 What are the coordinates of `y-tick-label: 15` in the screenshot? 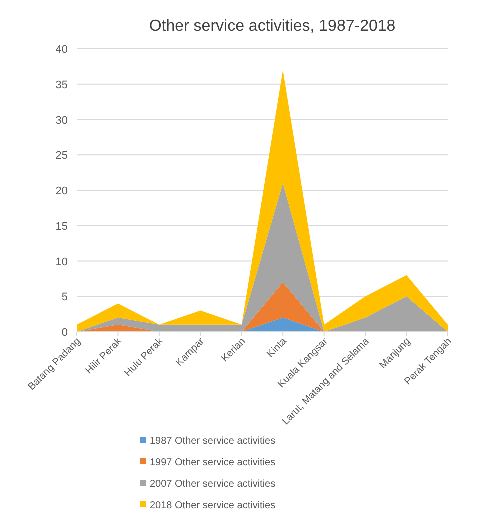 It's located at (62, 226).